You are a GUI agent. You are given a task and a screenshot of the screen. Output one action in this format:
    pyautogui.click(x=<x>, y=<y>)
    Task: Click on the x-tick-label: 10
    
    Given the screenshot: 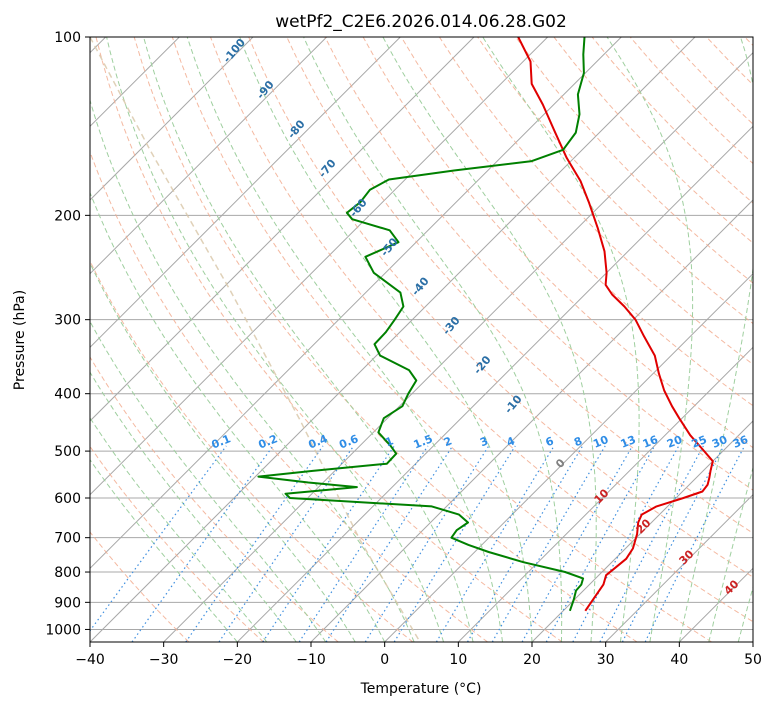 What is the action you would take?
    pyautogui.click(x=458, y=660)
    